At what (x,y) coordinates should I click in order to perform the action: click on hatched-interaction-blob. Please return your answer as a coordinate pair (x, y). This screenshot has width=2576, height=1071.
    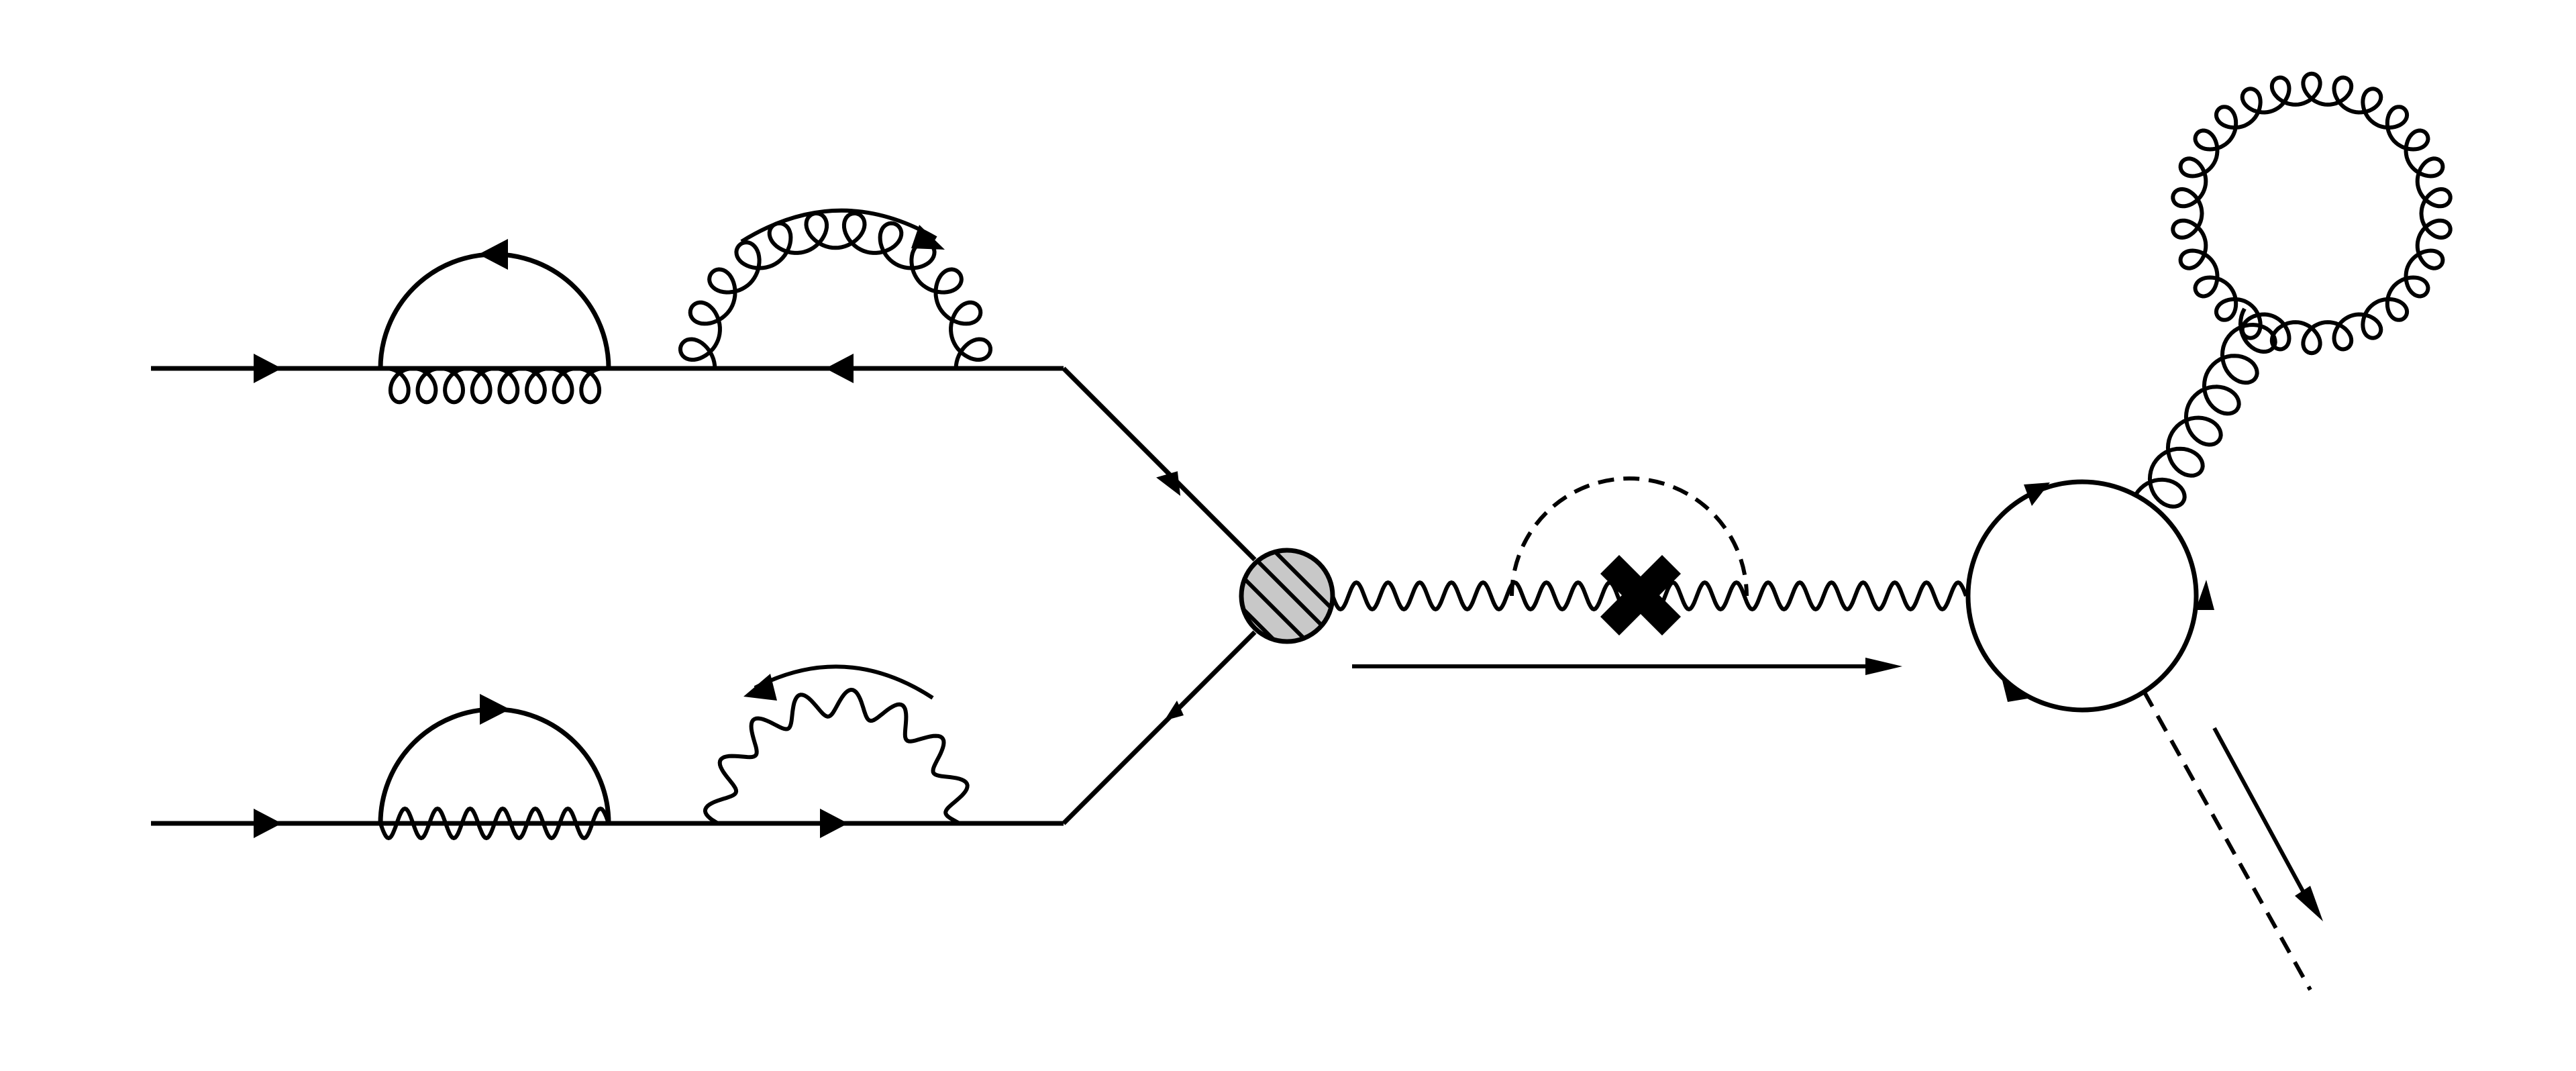
    Looking at the image, I should click on (1287, 596).